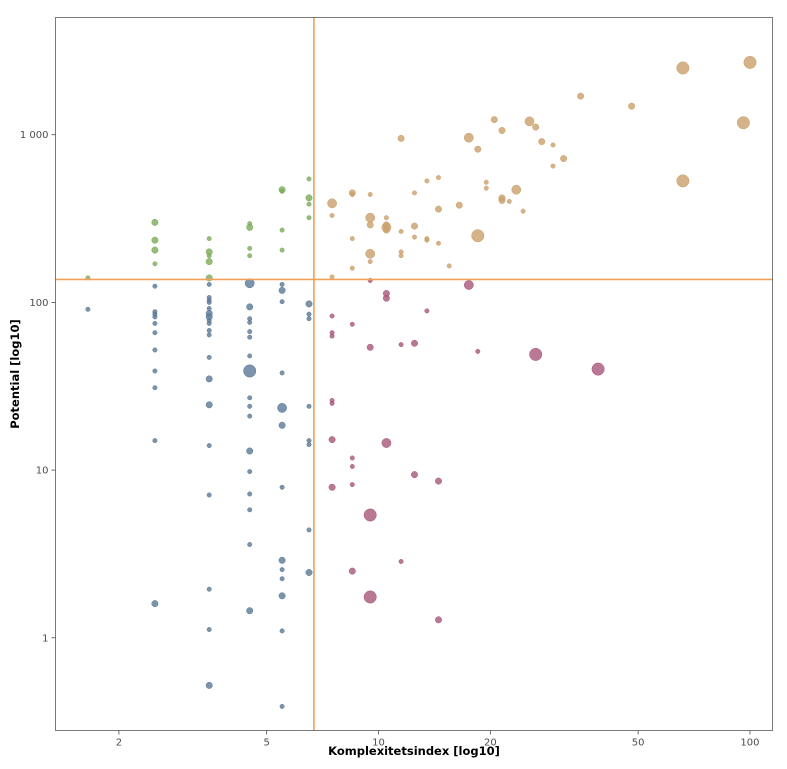 This screenshot has height=769, width=787. I want to click on y-axis-title: Potential [log10], so click(15, 374).